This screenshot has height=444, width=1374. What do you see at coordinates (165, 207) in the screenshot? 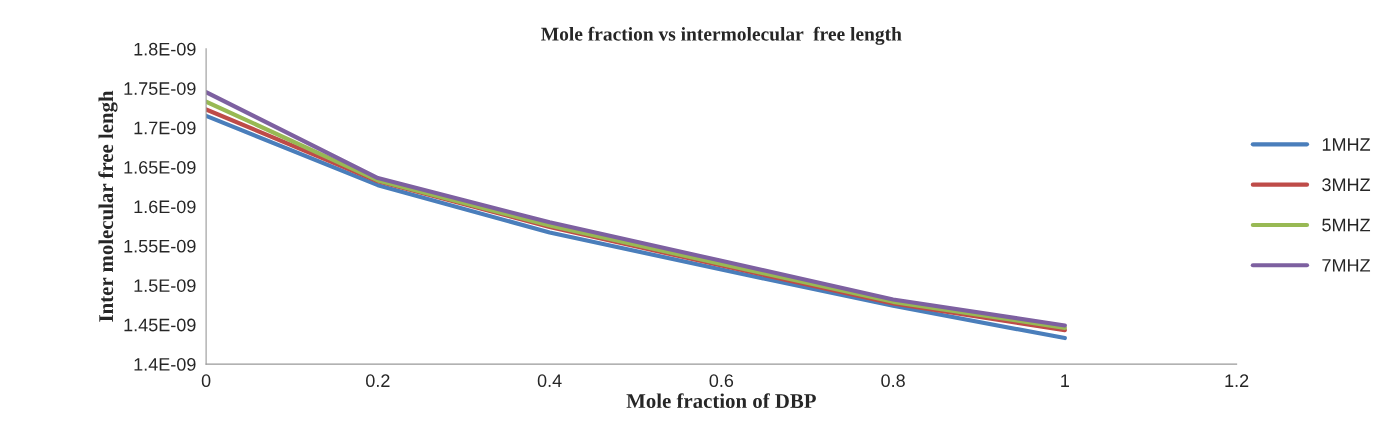
I see `y-tick-label: 1.6E-09` at bounding box center [165, 207].